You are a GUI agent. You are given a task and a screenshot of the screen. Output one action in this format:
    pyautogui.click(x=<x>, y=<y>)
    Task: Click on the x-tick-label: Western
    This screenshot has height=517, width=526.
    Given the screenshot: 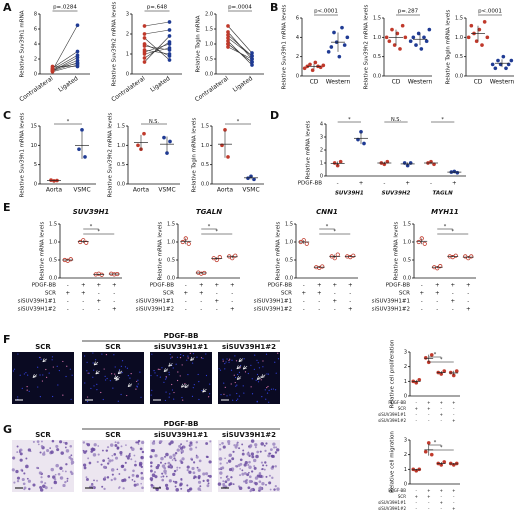 What is the action you would take?
    pyautogui.click(x=338, y=82)
    